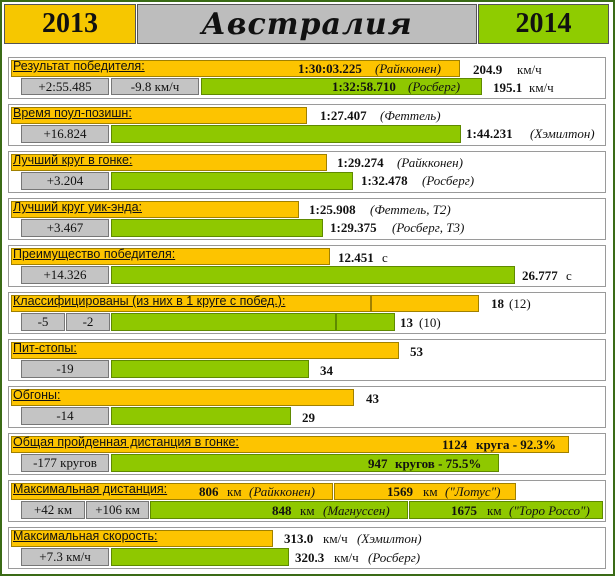 The image size is (615, 576). Describe the element at coordinates (72, 113) in the screenshot. I see `section-label: Время поул-позишн:` at that location.